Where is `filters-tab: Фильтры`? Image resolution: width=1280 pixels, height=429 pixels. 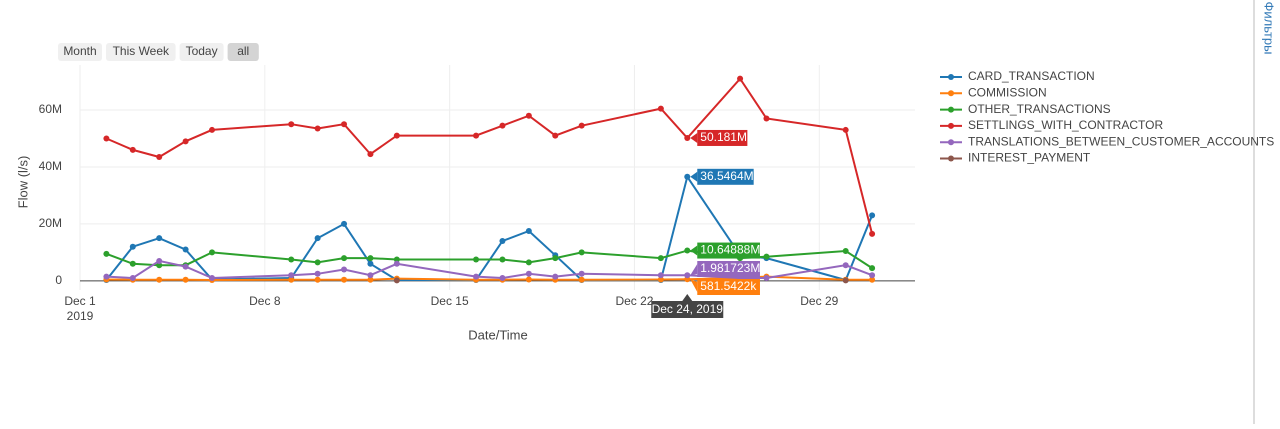
filters-tab: Фильтры is located at coordinates (1269, 27).